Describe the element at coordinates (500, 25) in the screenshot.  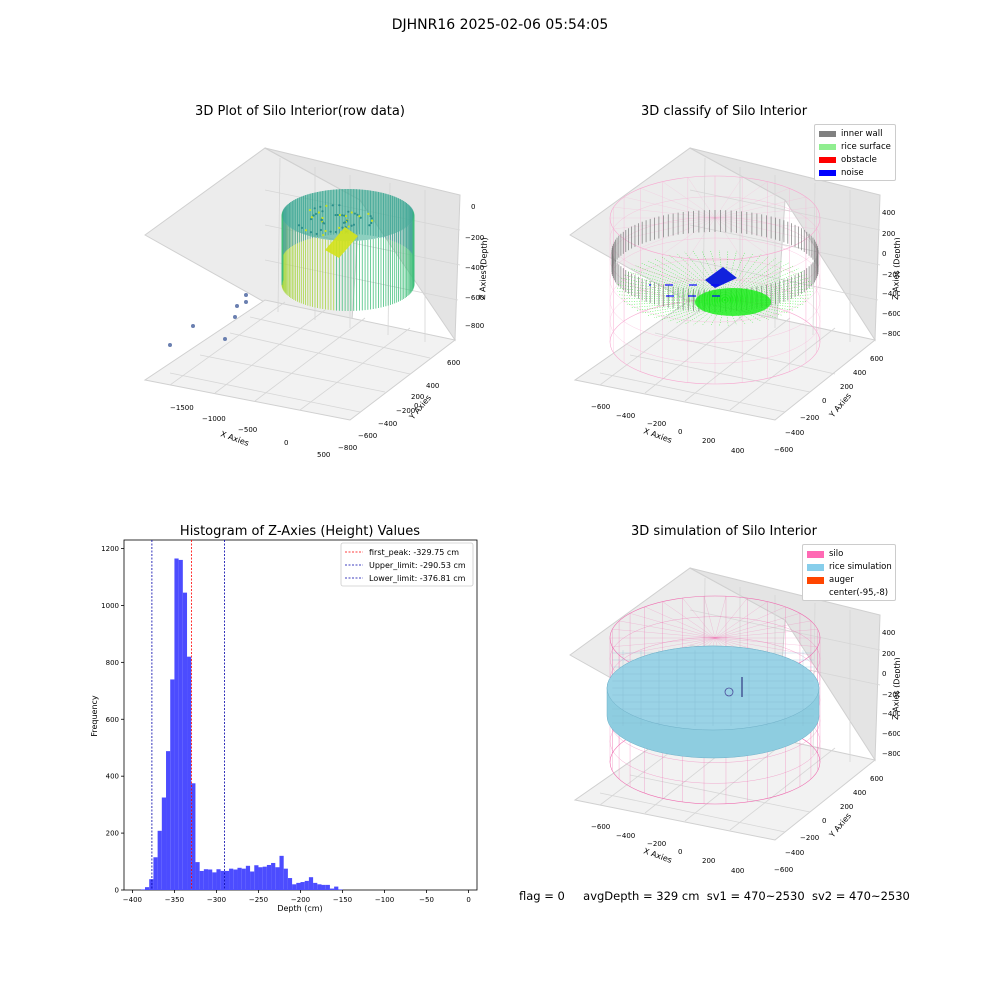
I see `figure-title: DJHNR16 2025-02-06 05:54:05` at that location.